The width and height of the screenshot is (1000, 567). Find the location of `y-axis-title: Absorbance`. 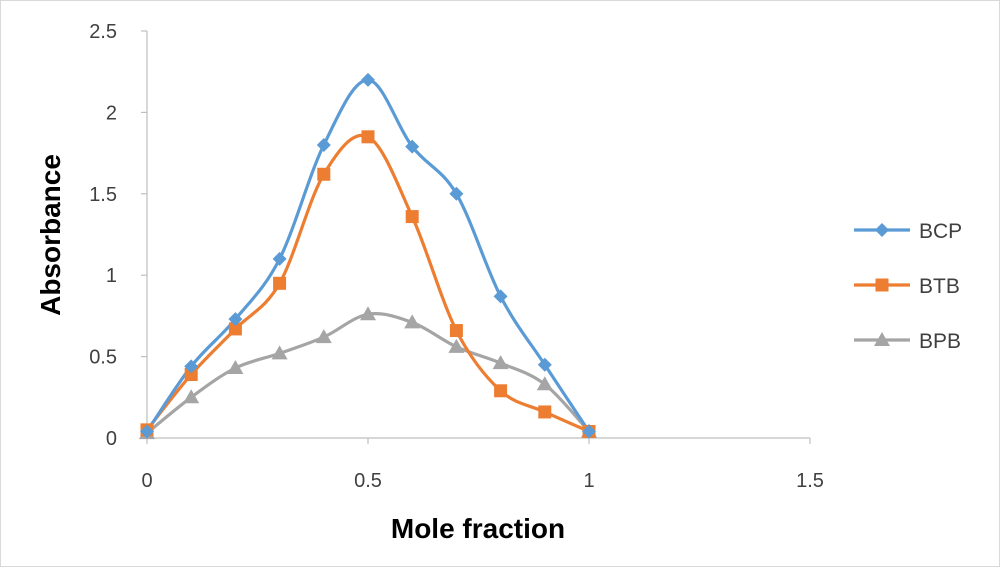

y-axis-title: Absorbance is located at coordinates (50, 235).